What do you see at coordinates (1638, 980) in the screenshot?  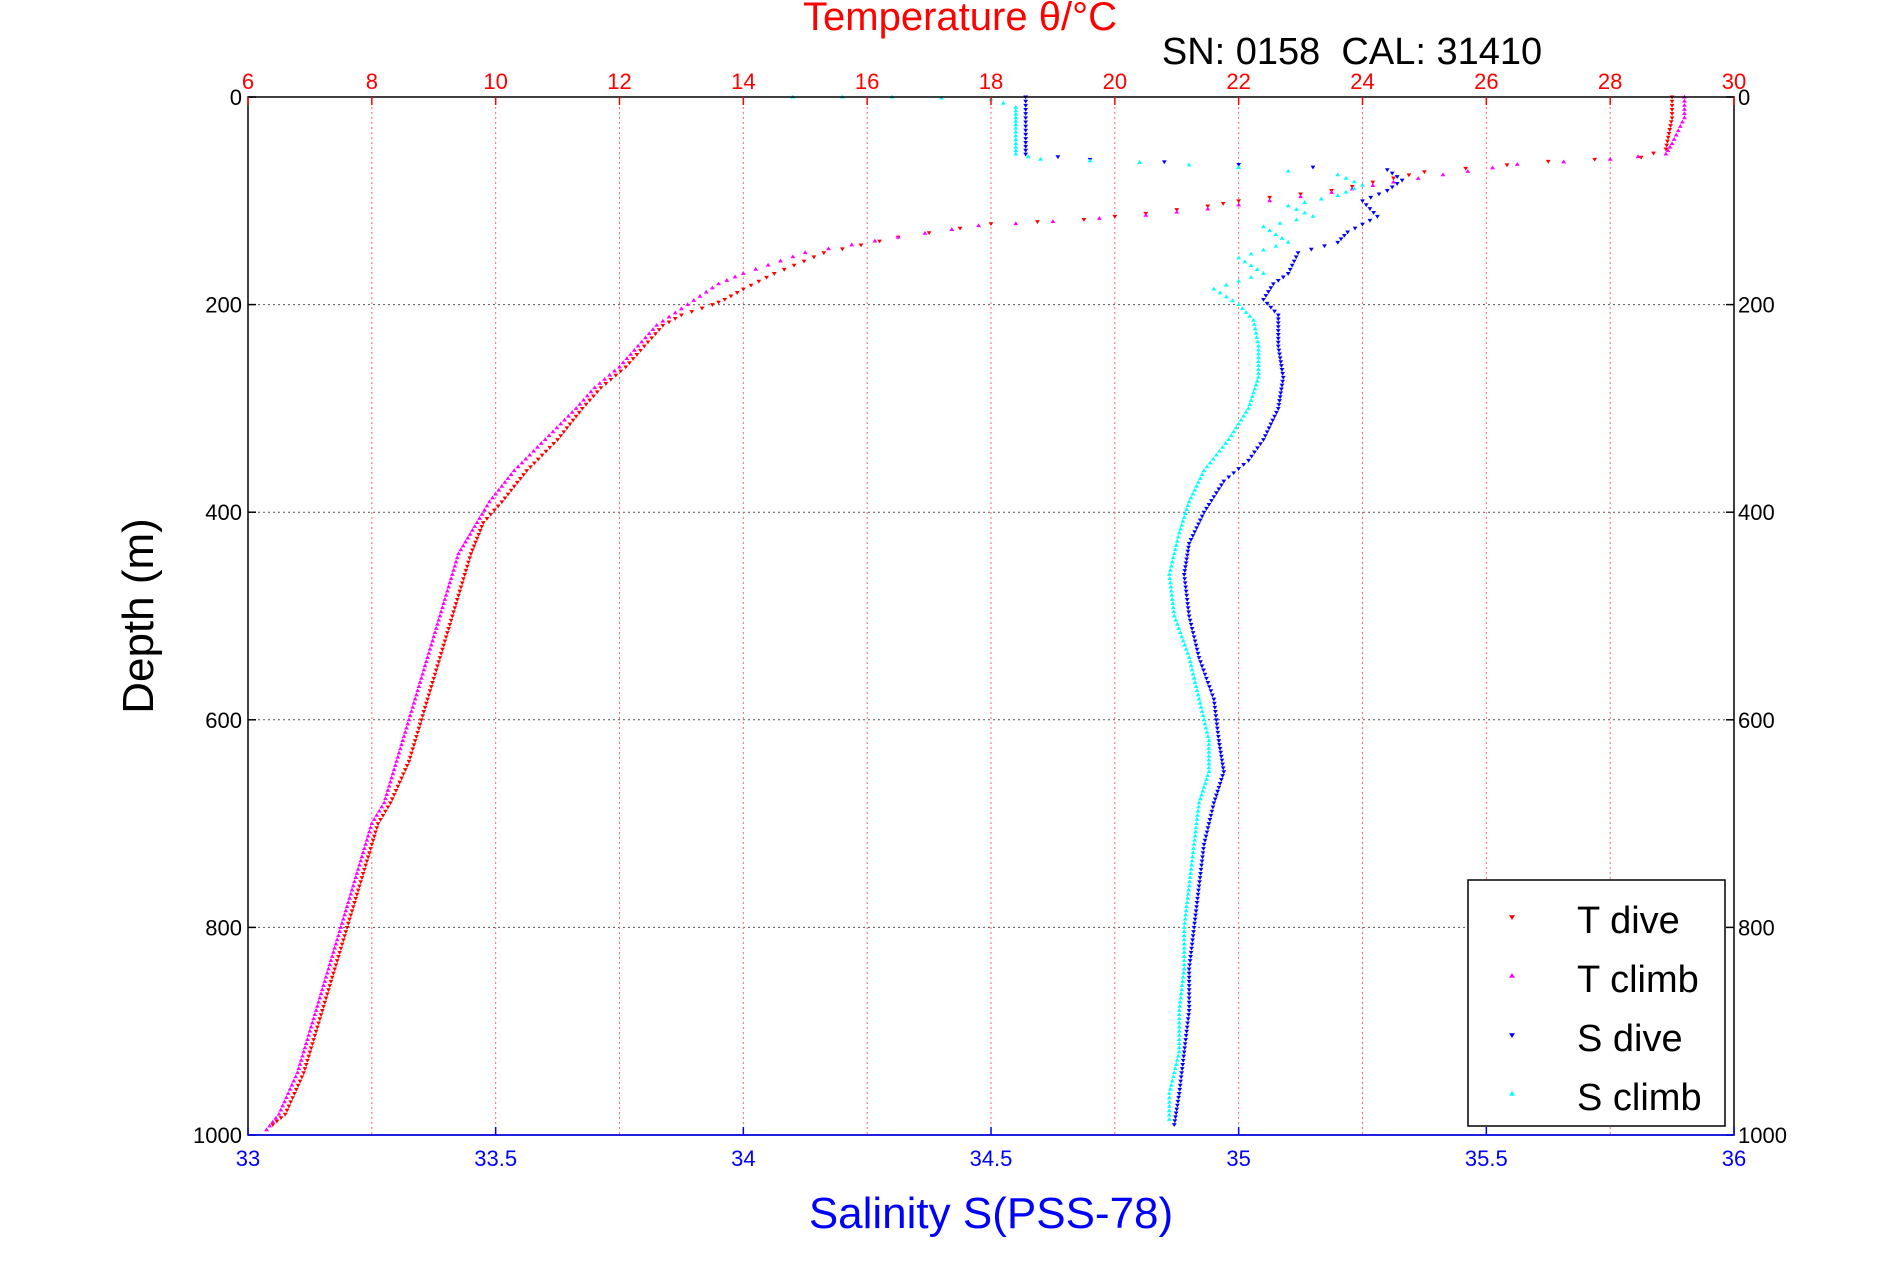 I see `legend-label-t-climb: T climb` at bounding box center [1638, 980].